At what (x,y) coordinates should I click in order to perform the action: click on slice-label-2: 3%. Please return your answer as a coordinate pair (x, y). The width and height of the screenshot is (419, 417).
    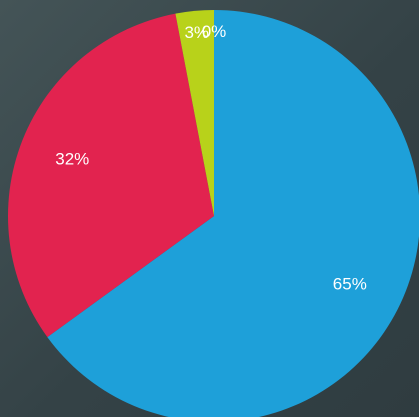
    Looking at the image, I should click on (196, 32).